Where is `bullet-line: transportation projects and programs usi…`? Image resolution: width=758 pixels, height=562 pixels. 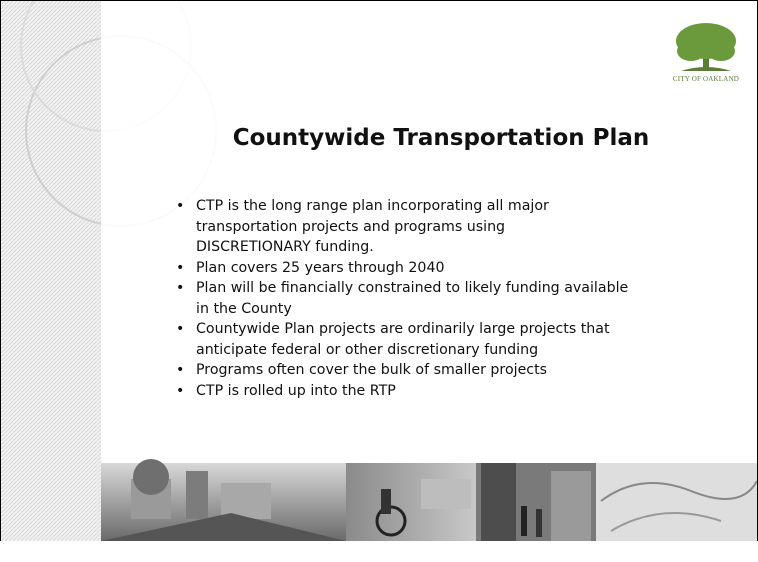 bullet-line: transportation projects and programs usi… is located at coordinates (351, 226).